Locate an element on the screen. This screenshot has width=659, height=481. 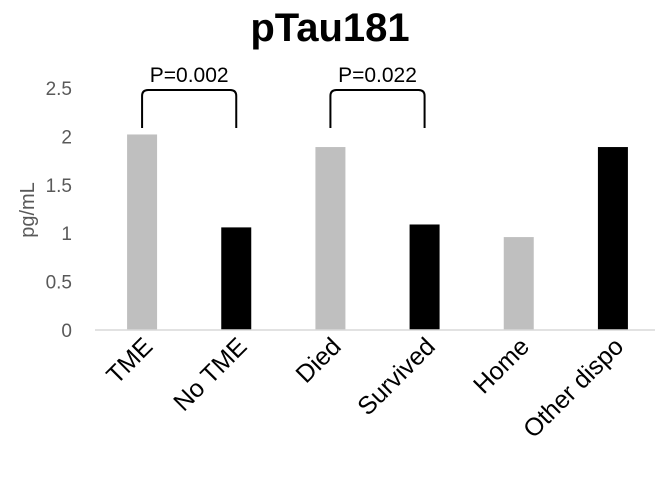
bar-no-tme is located at coordinates (236, 278).